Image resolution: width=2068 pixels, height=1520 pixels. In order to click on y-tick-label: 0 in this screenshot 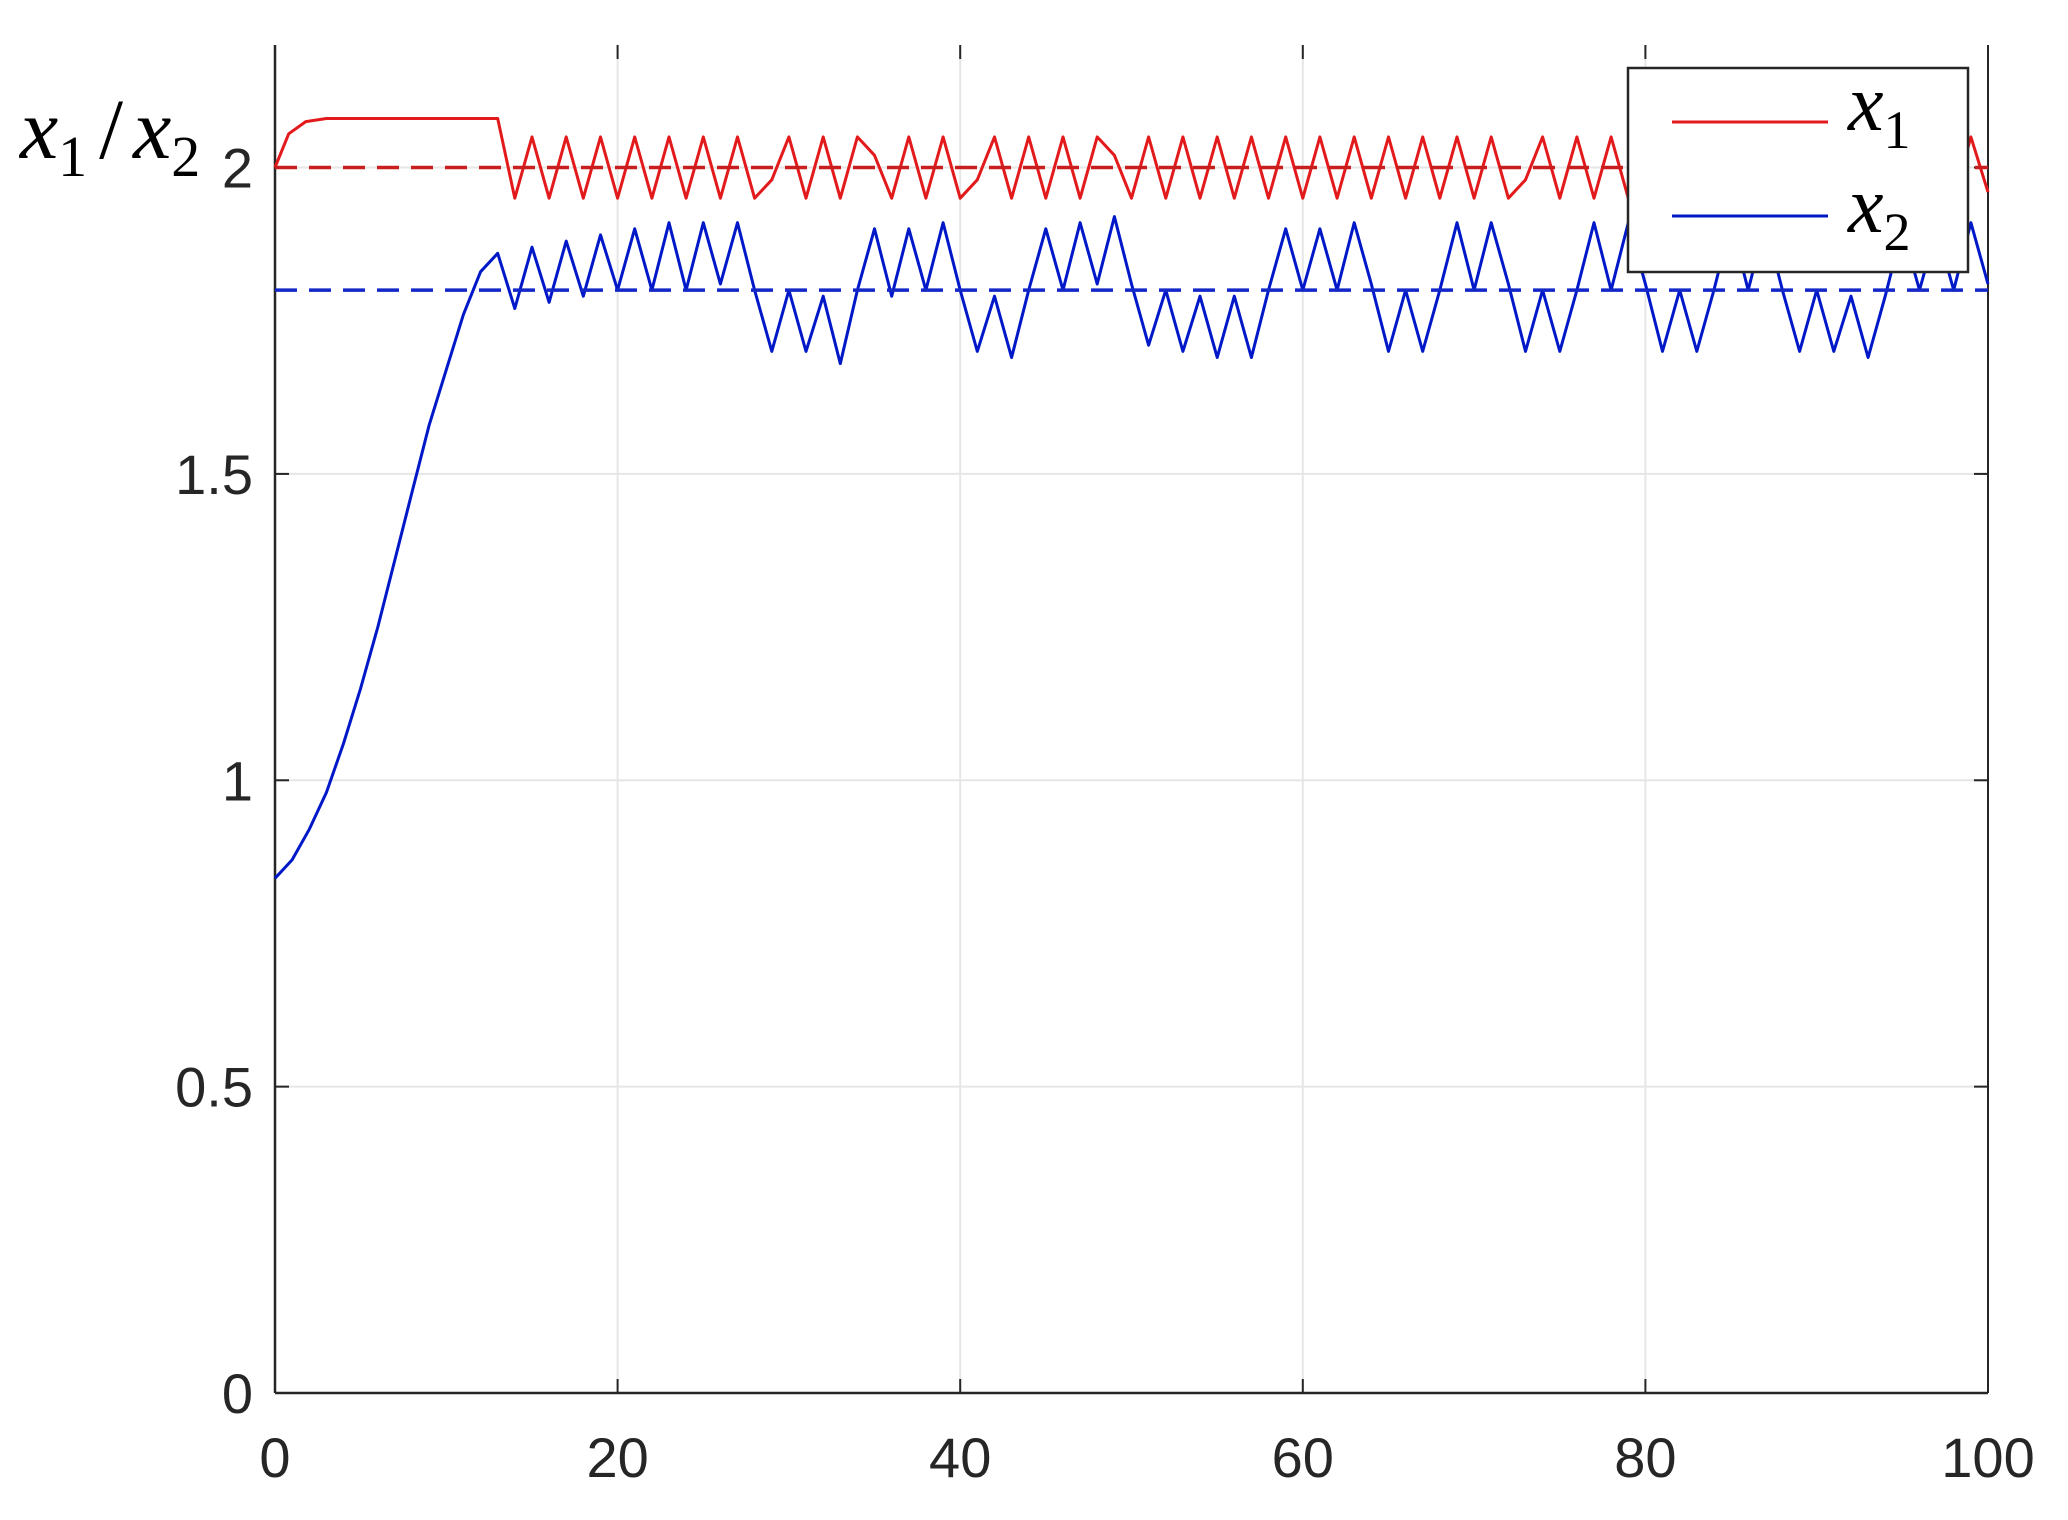, I will do `click(237, 1393)`.